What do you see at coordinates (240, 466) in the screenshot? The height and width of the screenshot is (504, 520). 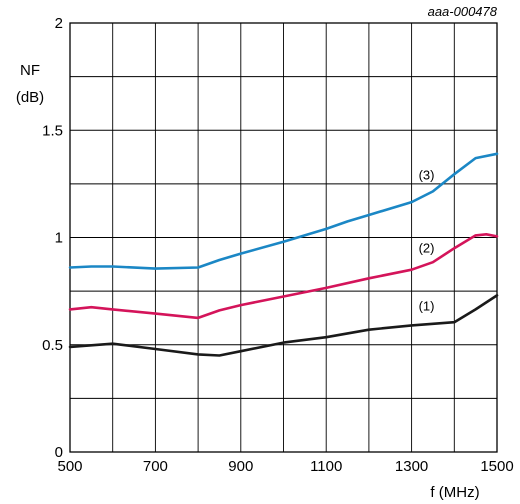 I see `x-tick-label: 900` at bounding box center [240, 466].